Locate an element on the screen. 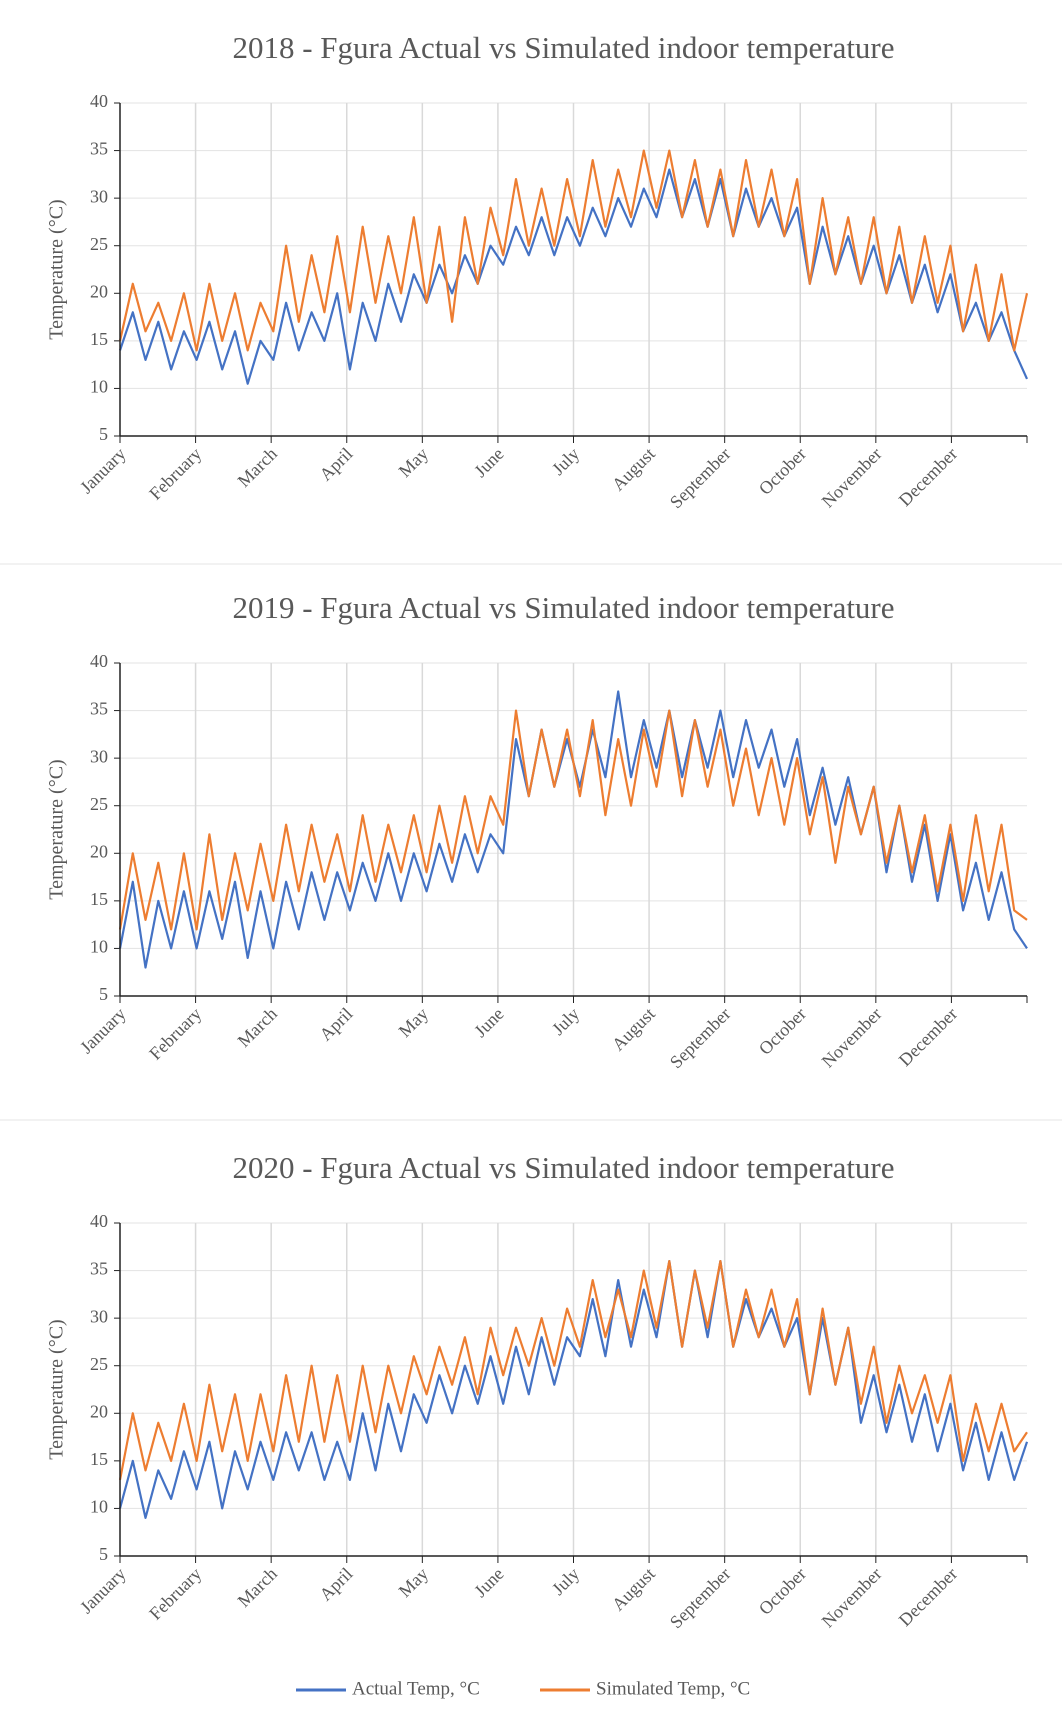 The width and height of the screenshot is (1062, 1718). legend: Actual Temp, °C Simulated Temp, °C is located at coordinates (523, 1688).